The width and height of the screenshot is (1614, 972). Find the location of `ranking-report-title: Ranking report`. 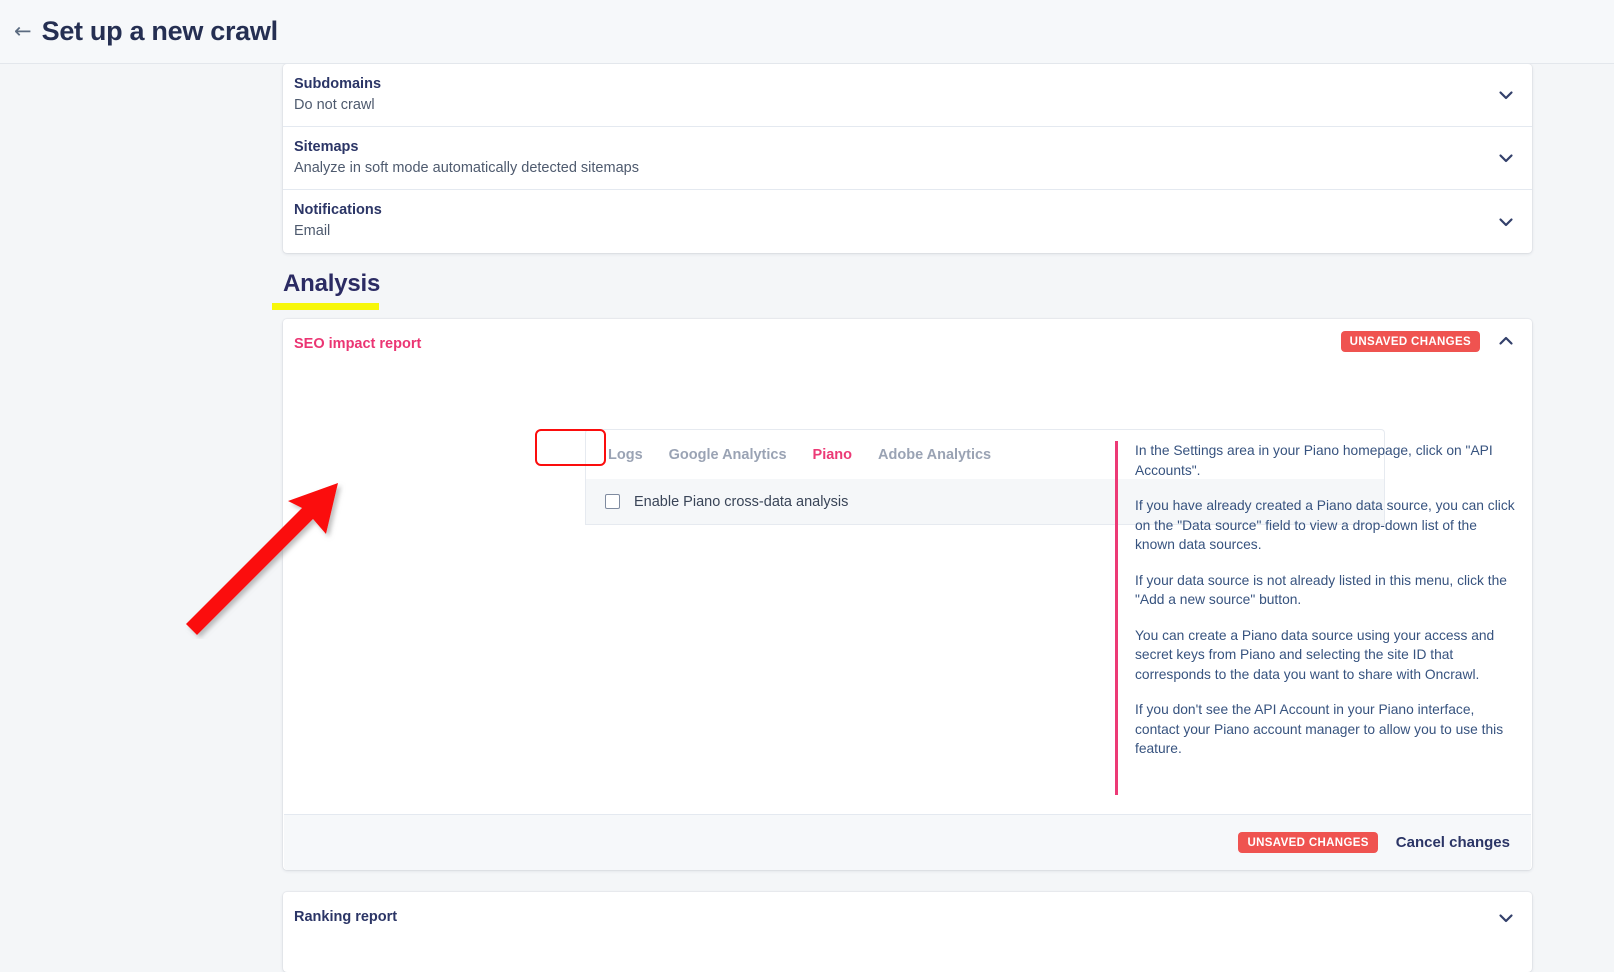

ranking-report-title: Ranking report is located at coordinates (346, 917).